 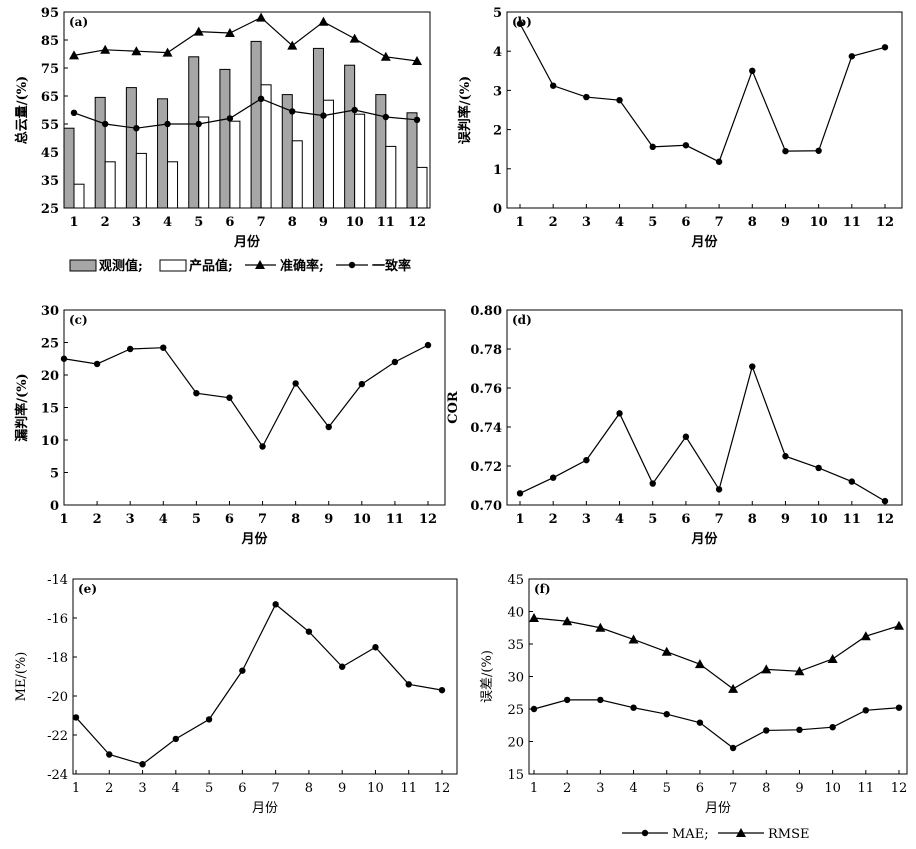 I want to click on x-tick-label-a-10: 11, so click(x=386, y=222).